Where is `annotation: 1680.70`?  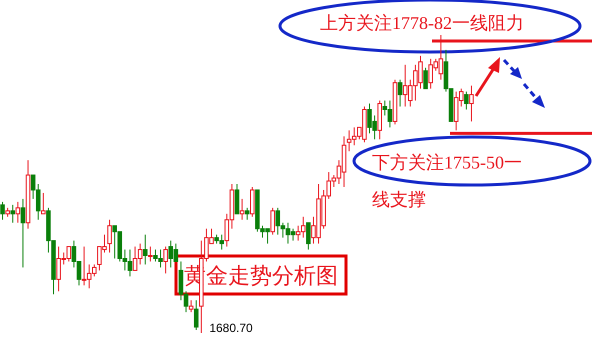 annotation: 1680.70 is located at coordinates (231, 328).